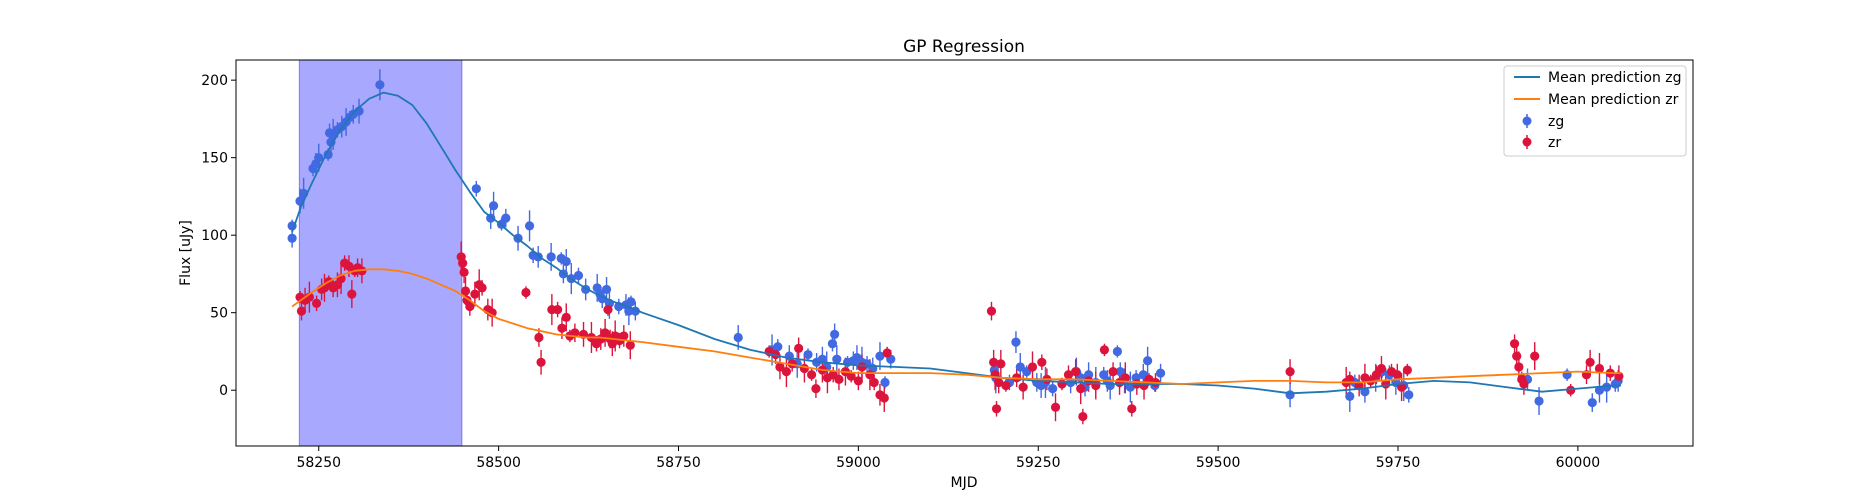  I want to click on x-tick-label: 59000, so click(858, 463).